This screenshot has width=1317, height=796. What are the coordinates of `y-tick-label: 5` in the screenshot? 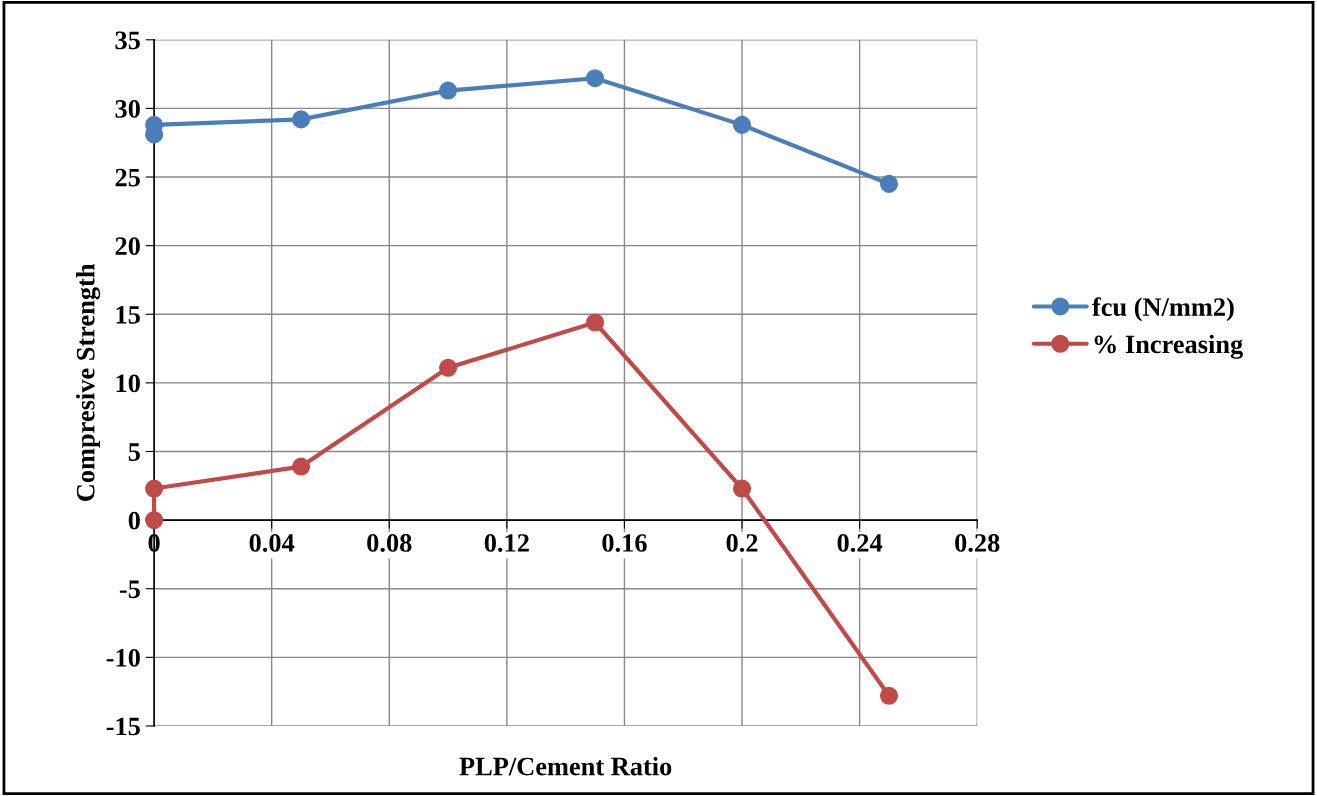 It's located at (134, 452).